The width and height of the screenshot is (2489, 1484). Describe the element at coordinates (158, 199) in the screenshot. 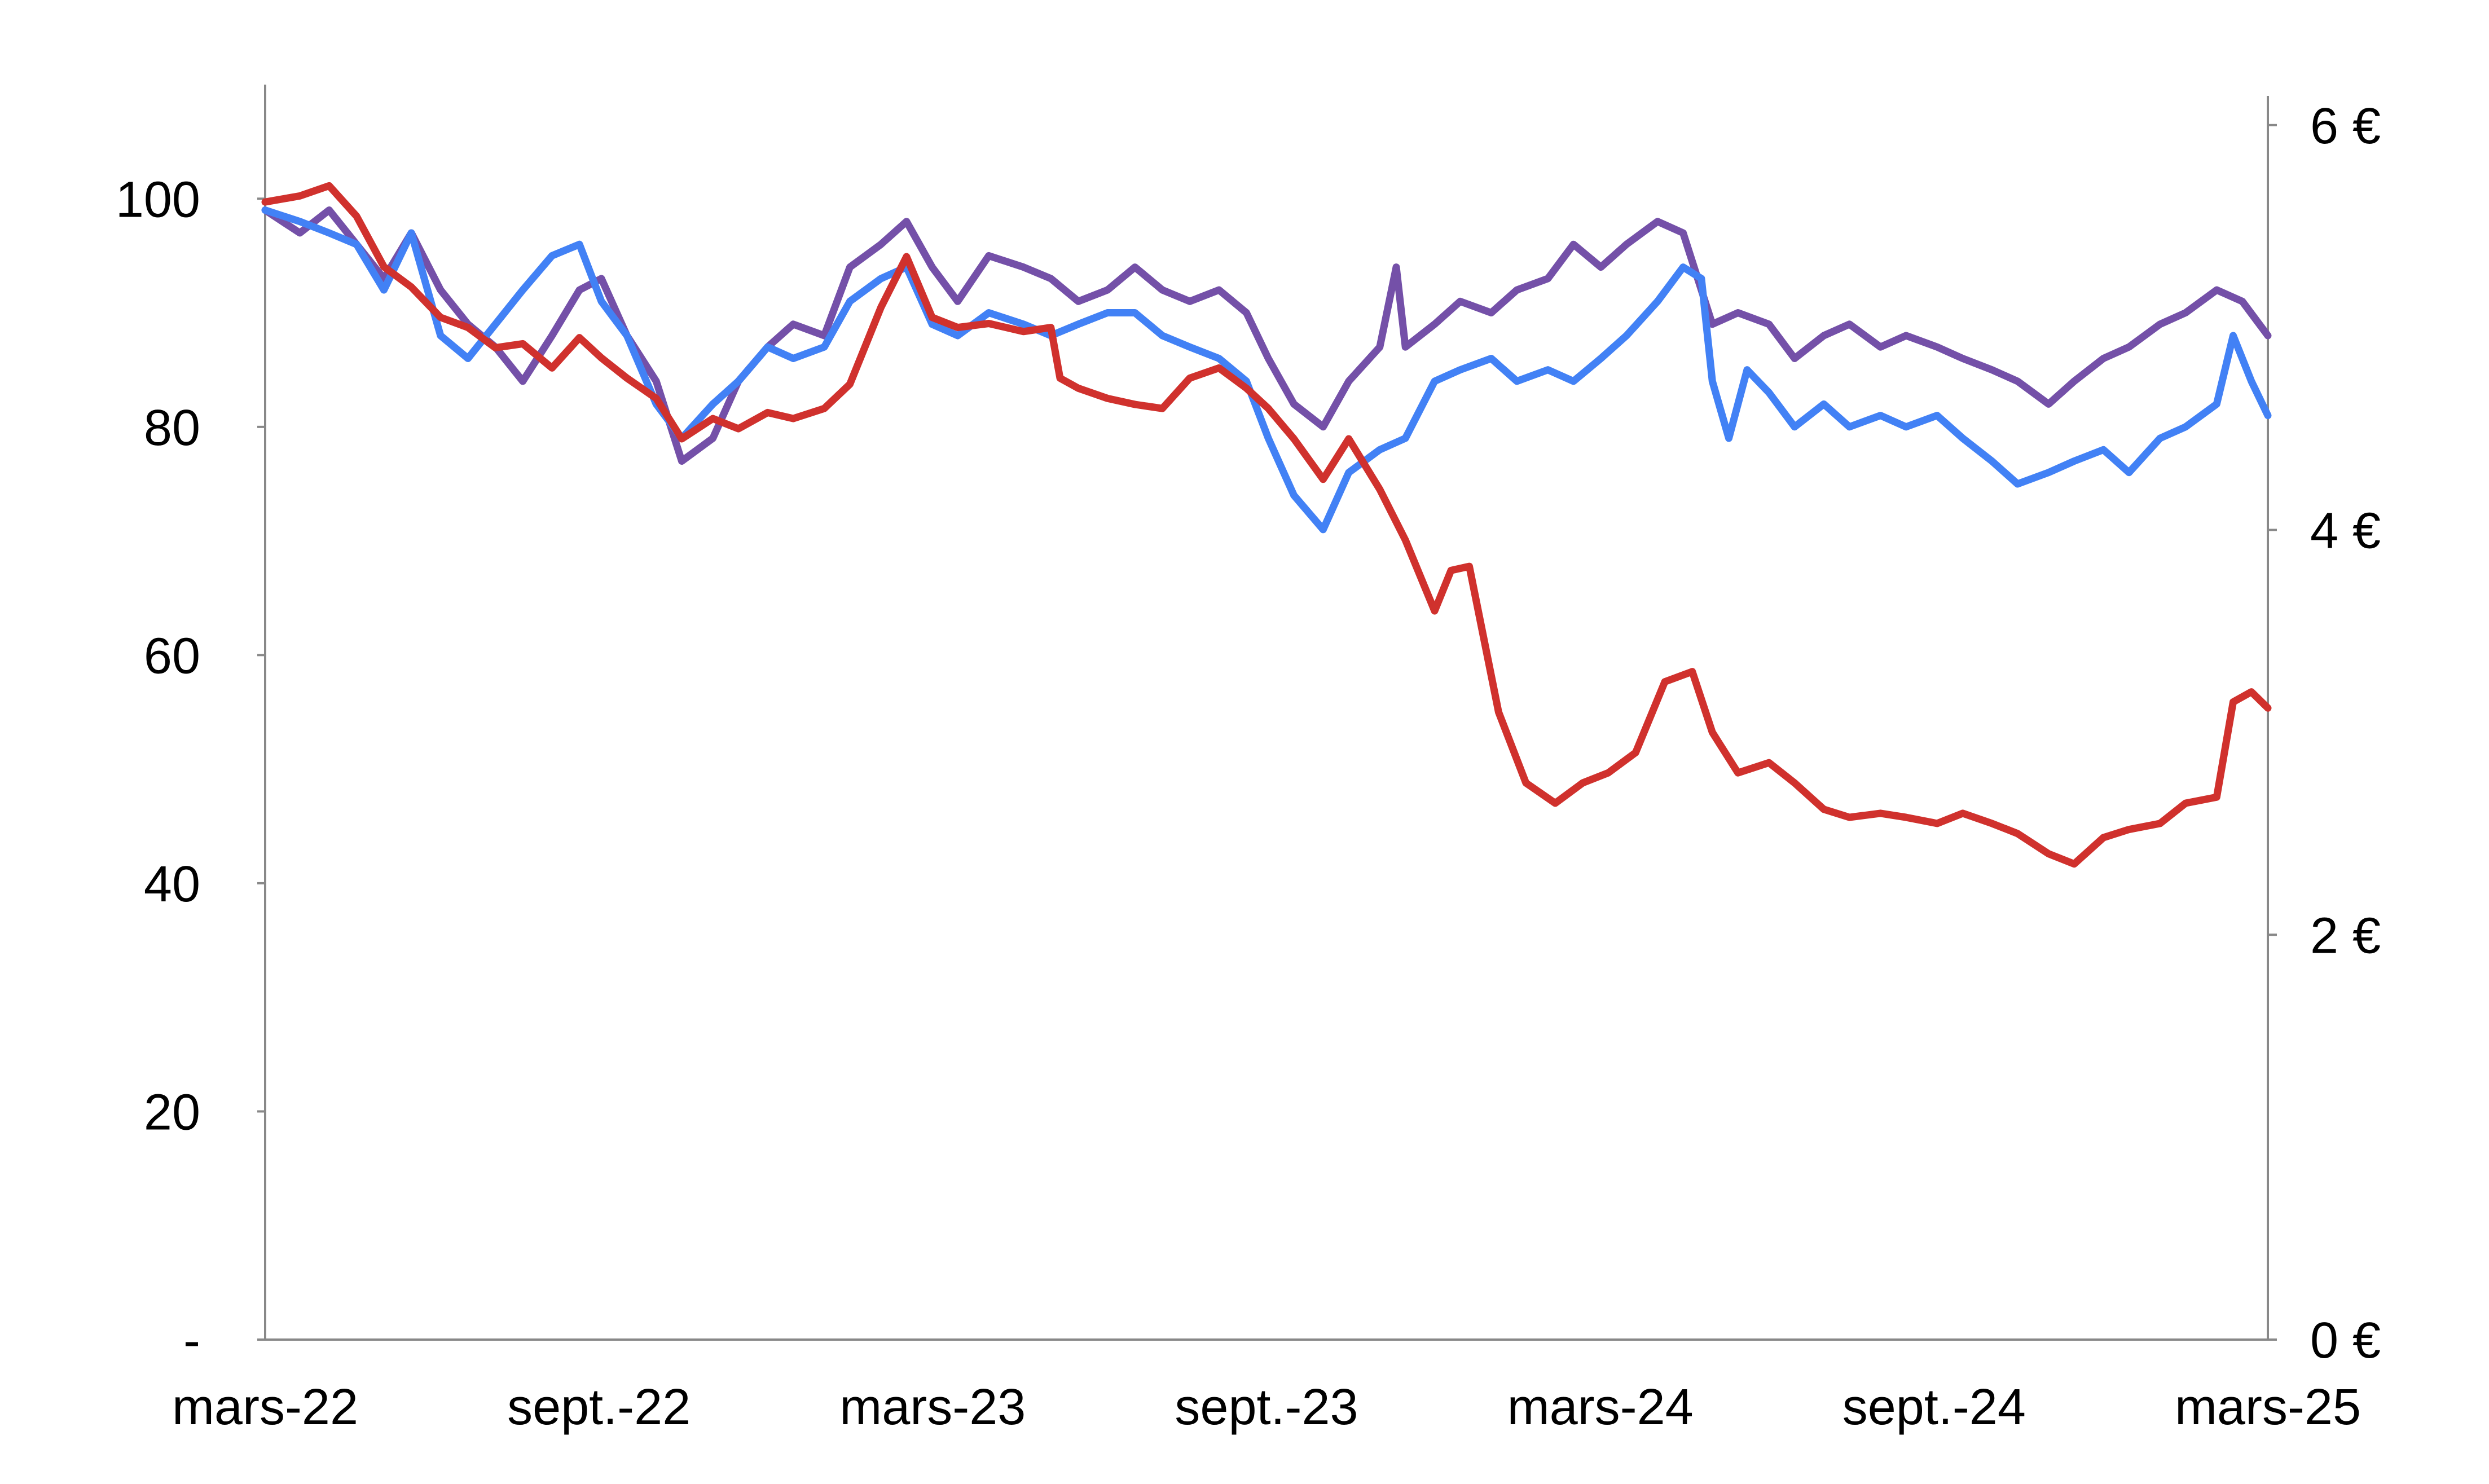

I see `left-y-tick-label: 100` at that location.